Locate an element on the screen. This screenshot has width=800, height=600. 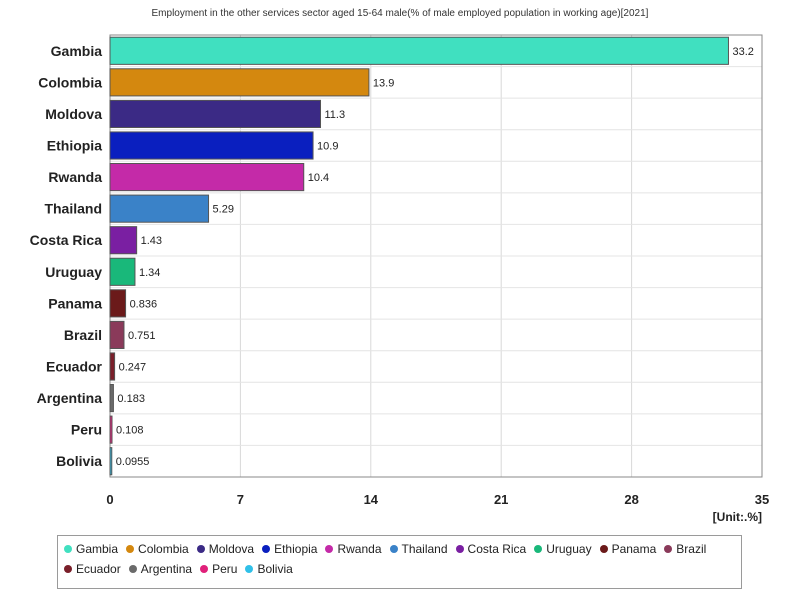
legend-item: Argentina is located at coordinates (160, 569).